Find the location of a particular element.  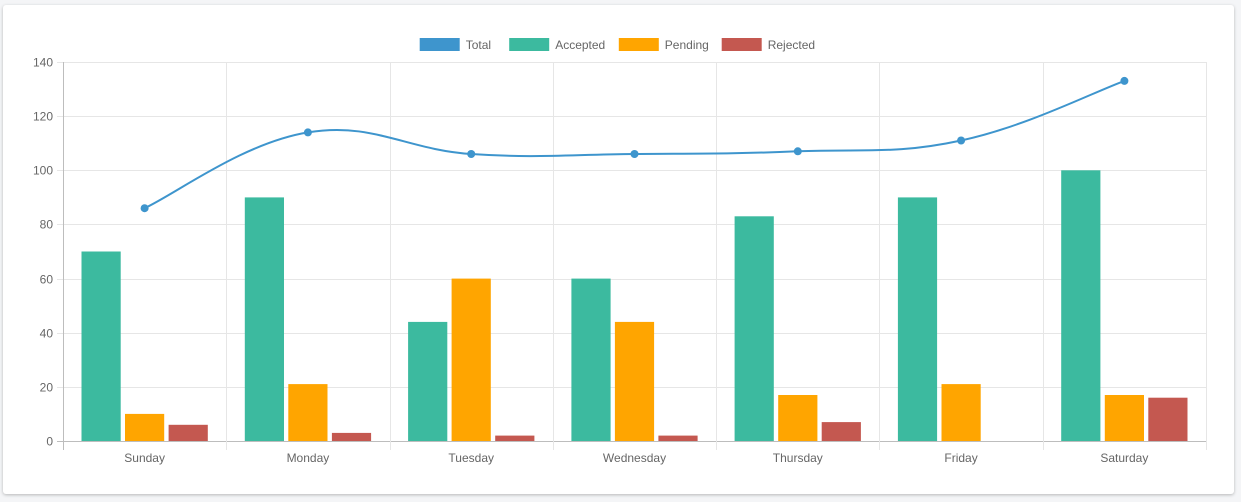

legend-label: Pending is located at coordinates (687, 45).